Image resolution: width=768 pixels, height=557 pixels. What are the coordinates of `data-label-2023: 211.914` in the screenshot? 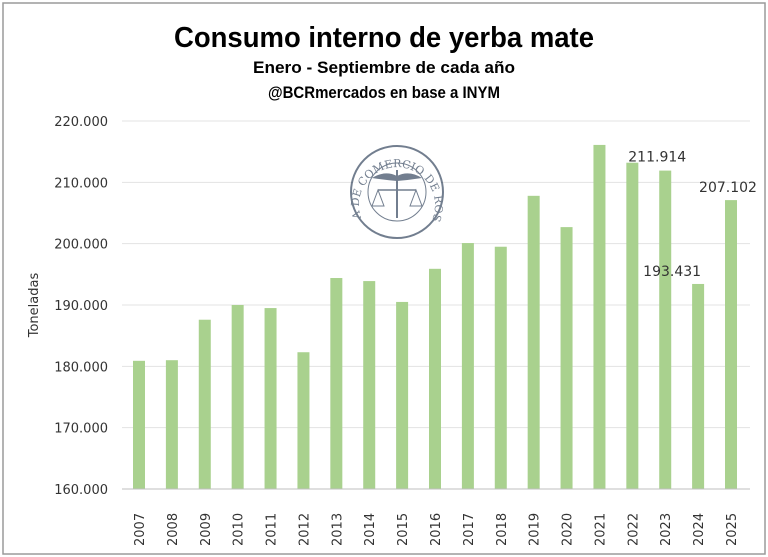 It's located at (657, 158).